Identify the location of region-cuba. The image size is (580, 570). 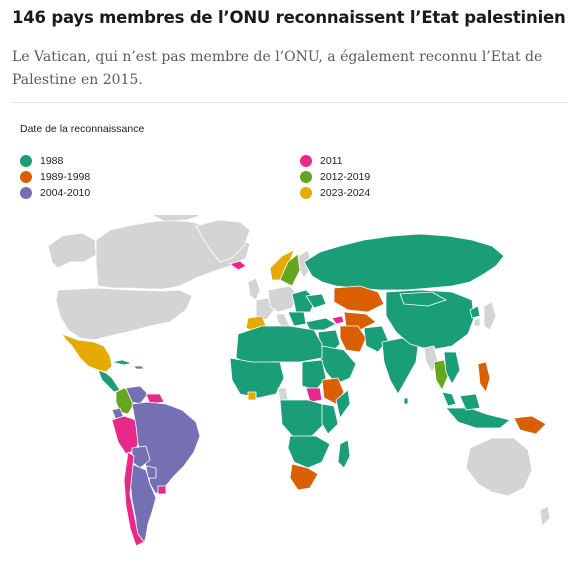
(122, 362).